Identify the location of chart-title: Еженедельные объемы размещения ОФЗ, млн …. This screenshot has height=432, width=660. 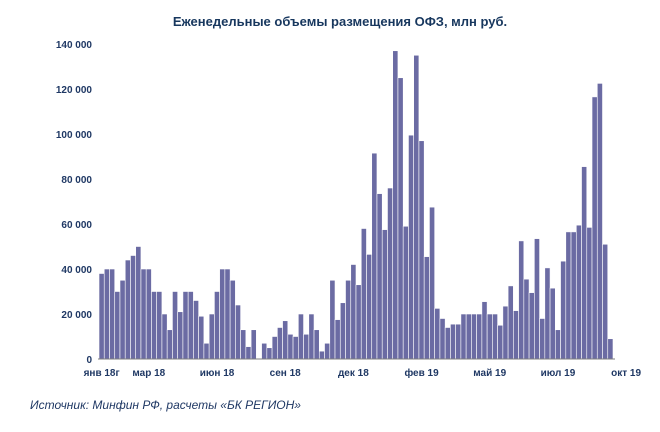
(340, 21).